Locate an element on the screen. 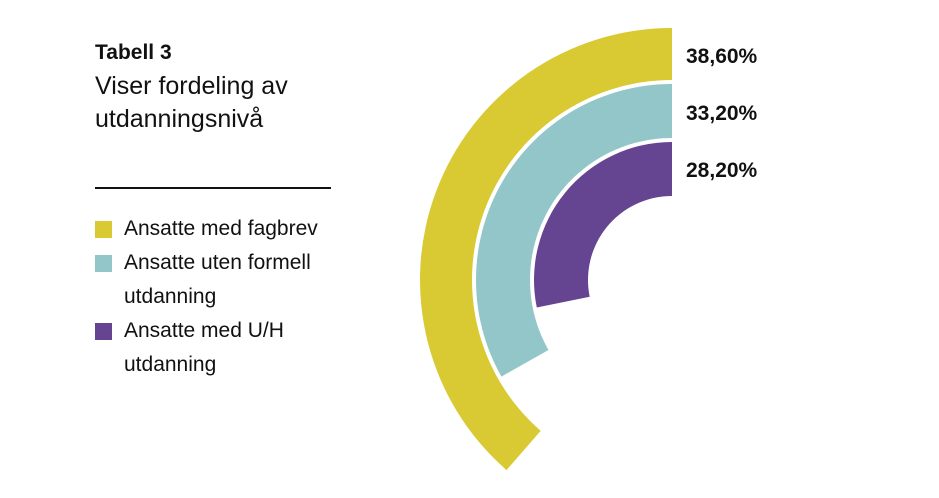 Image resolution: width=939 pixels, height=498 pixels. legend-item-fagbrev: Ansatte med fagbrev is located at coordinates (224, 229).